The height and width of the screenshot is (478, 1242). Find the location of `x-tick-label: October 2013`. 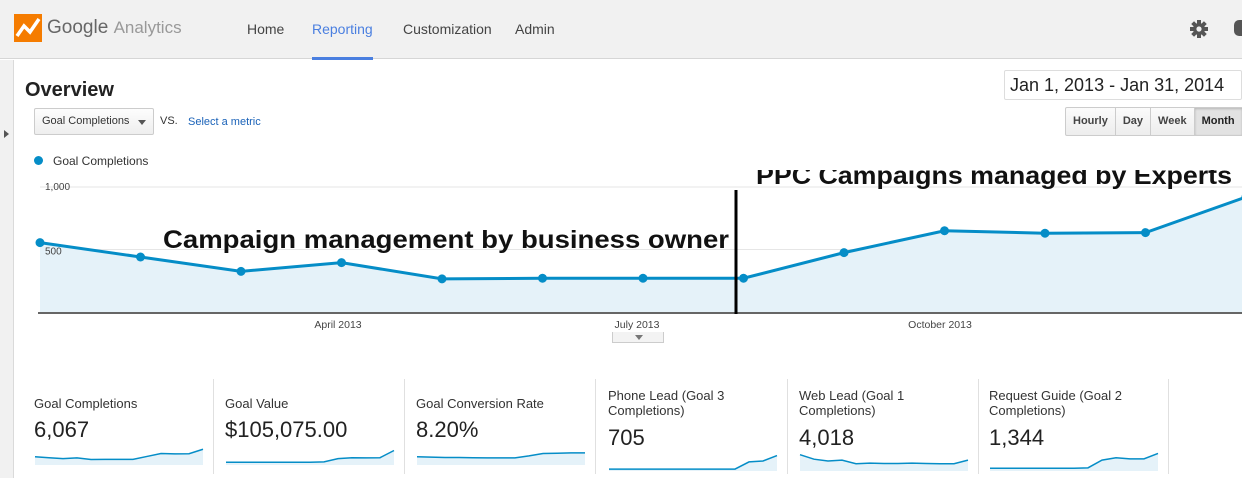

x-tick-label: October 2013 is located at coordinates (940, 324).